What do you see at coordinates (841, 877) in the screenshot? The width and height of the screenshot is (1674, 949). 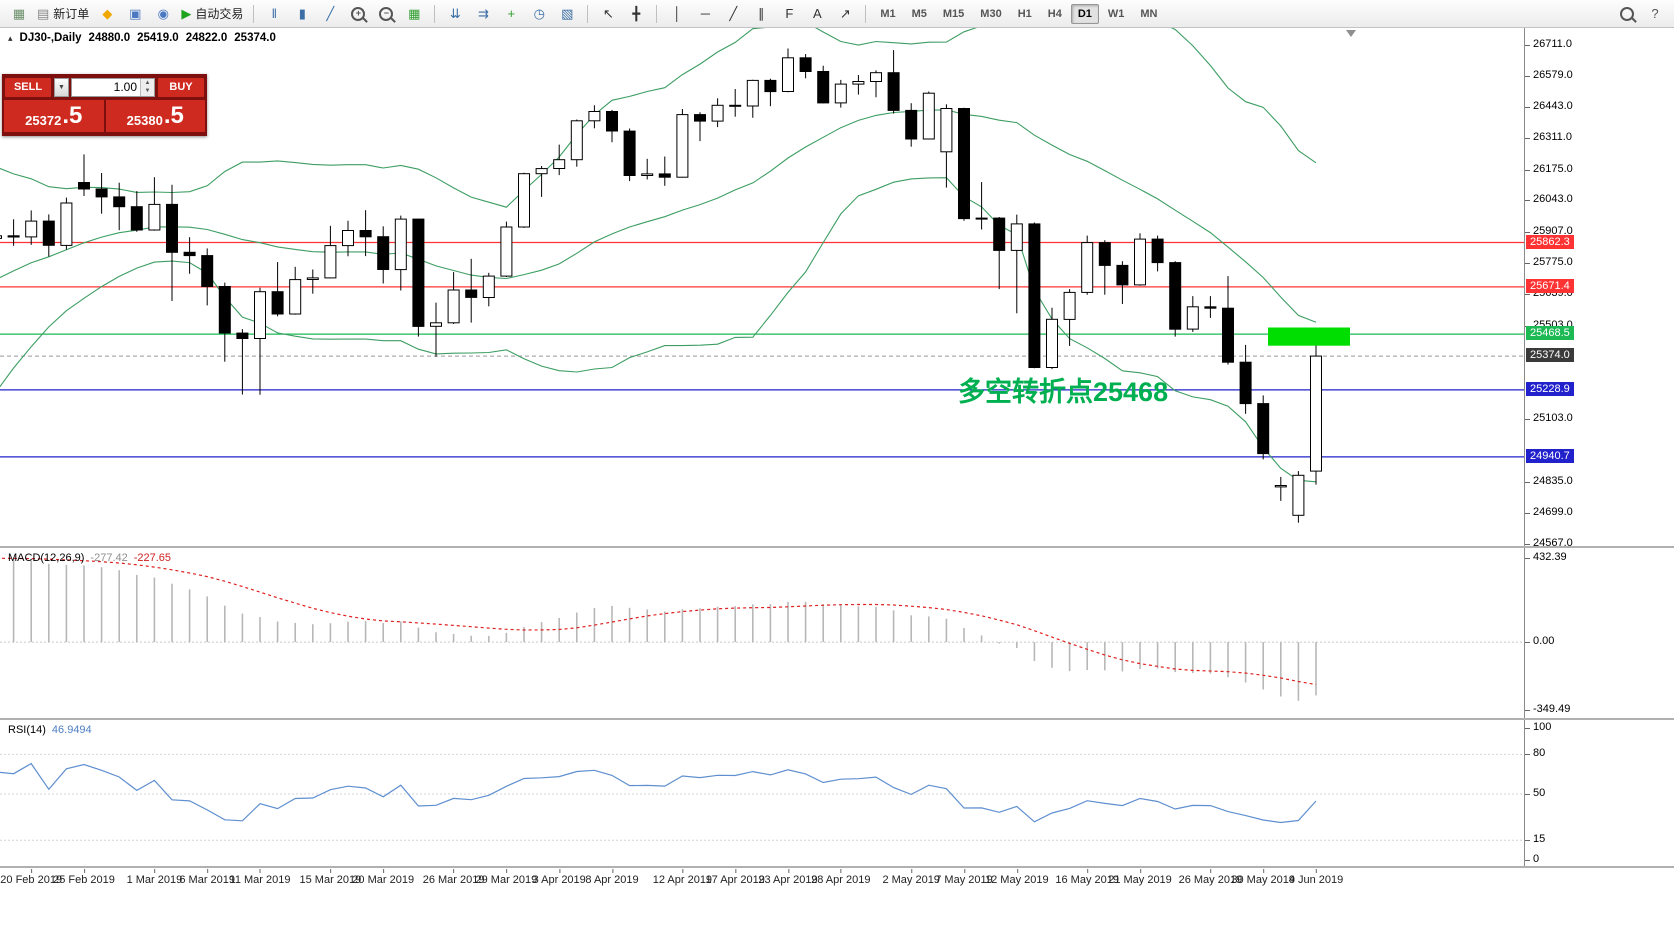 I see `date-label: 28 Apr 2019` at bounding box center [841, 877].